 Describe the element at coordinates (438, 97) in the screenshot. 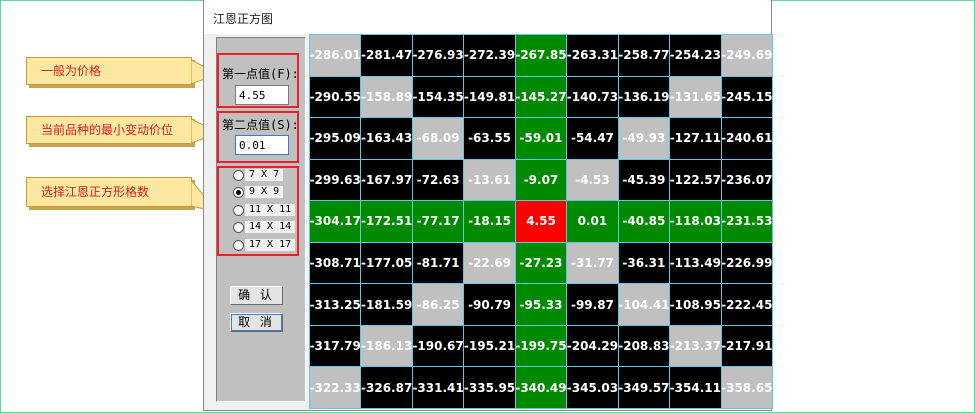

I see `grid-cell: -154.35` at that location.